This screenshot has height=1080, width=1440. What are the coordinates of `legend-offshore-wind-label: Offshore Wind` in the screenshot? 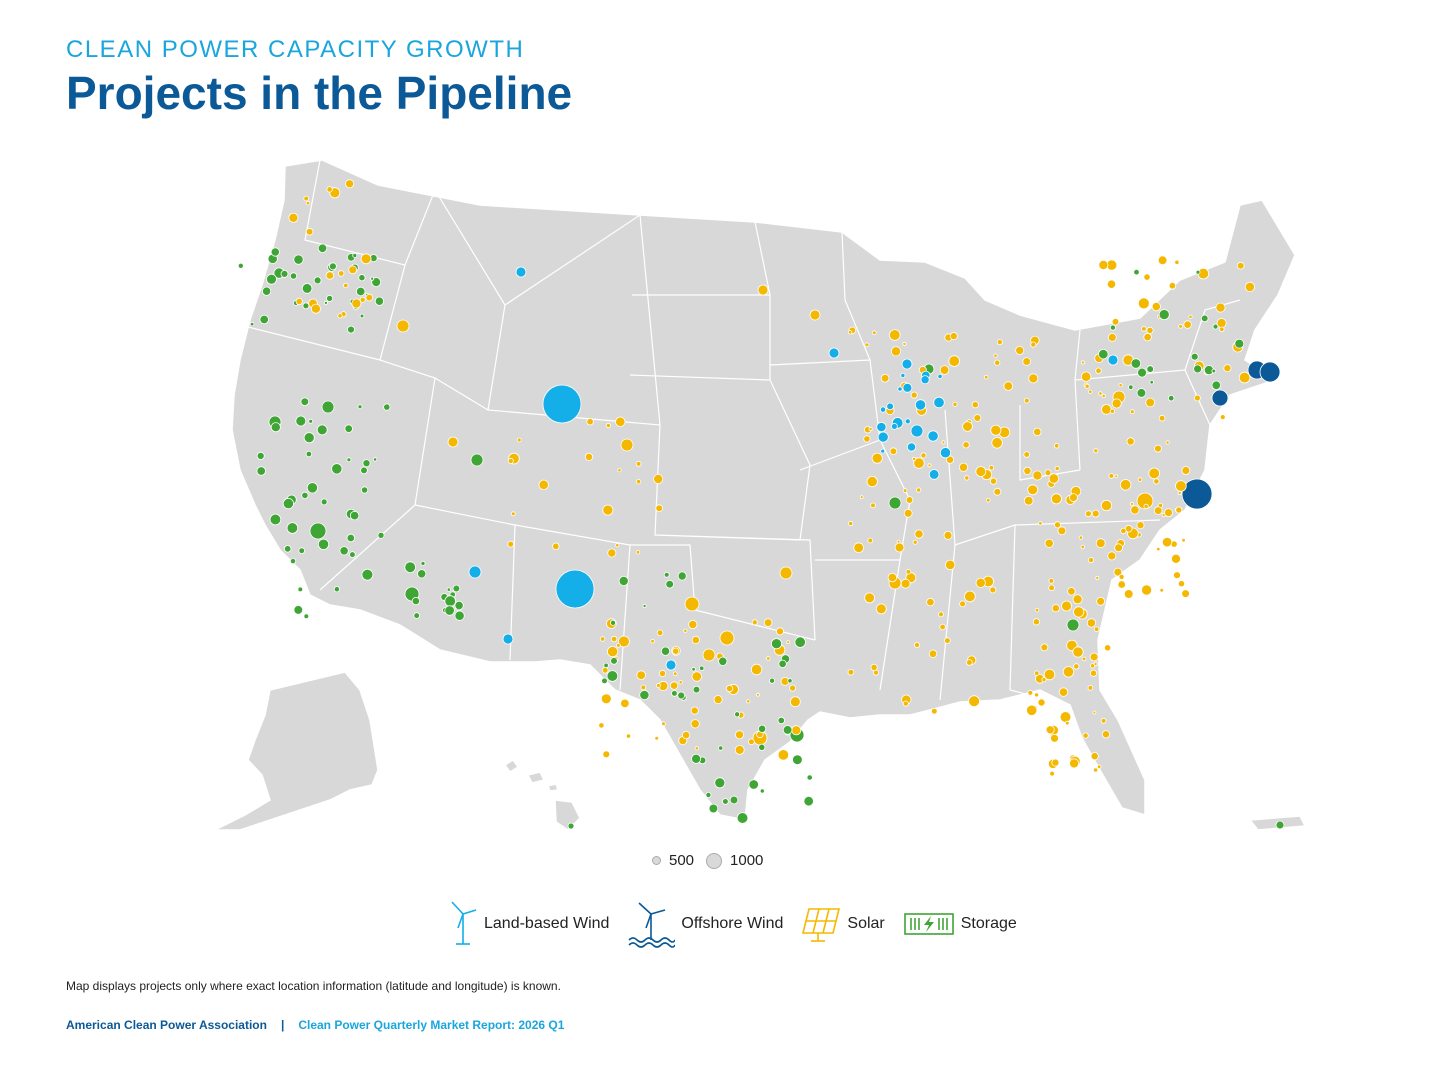 It's located at (732, 923).